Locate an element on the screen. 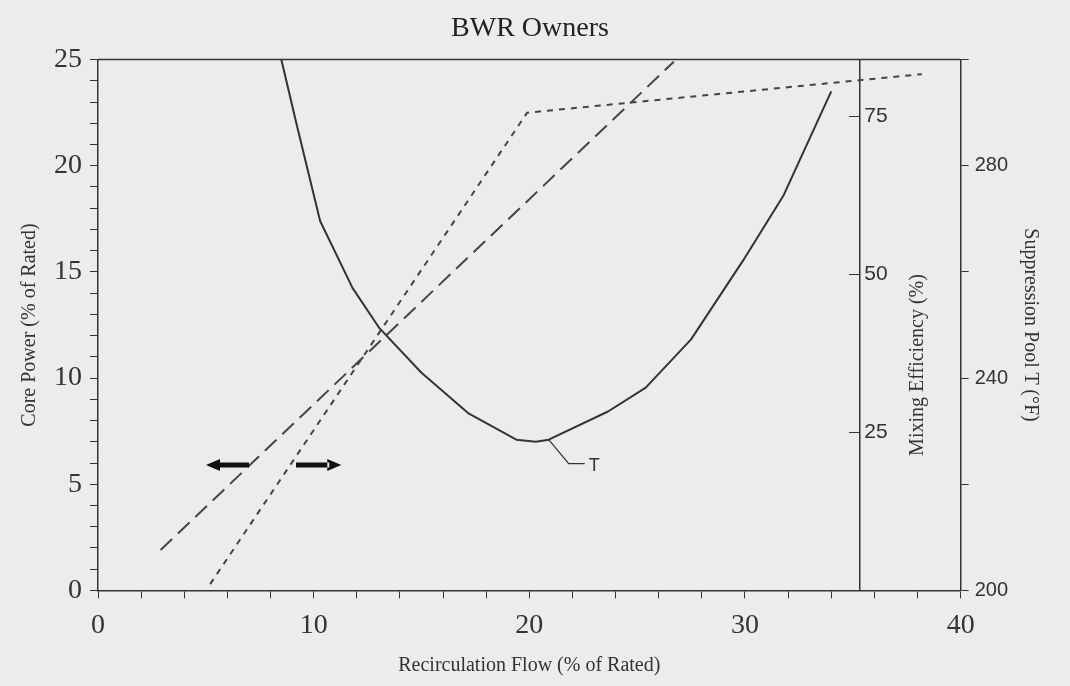 The image size is (1070, 686). y-tick-label: 25 is located at coordinates (68, 57).